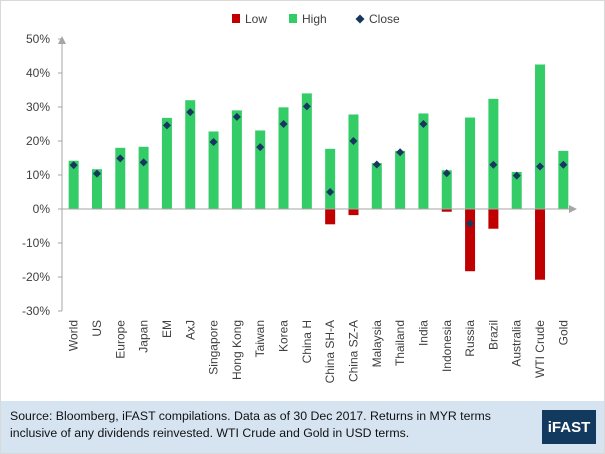  What do you see at coordinates (38, 39) in the screenshot?
I see `y-tick-label: 50%` at bounding box center [38, 39].